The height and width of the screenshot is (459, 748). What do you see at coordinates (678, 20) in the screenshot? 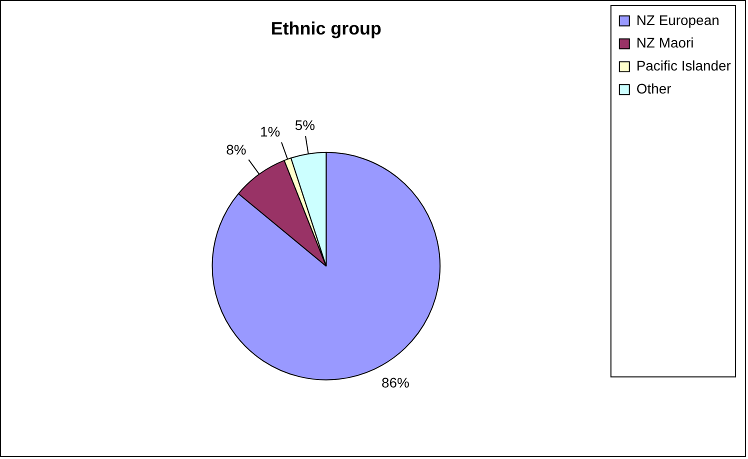
I see `legend-label: NZ European` at bounding box center [678, 20].